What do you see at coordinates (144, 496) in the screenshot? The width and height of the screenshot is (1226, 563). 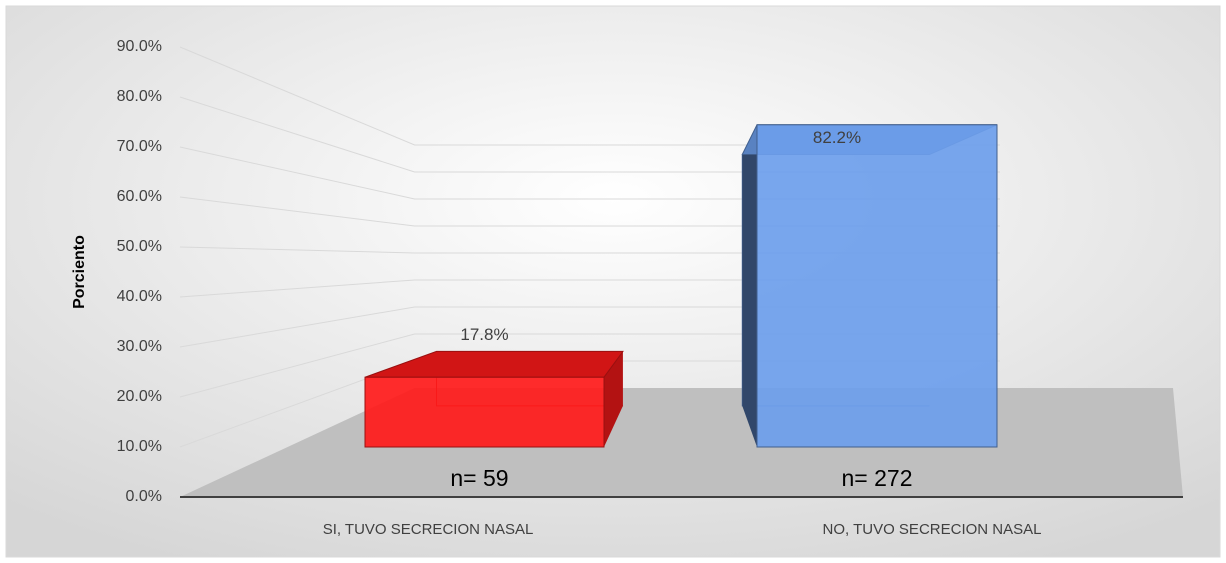 I see `y-tick-label: 0.0%` at bounding box center [144, 496].